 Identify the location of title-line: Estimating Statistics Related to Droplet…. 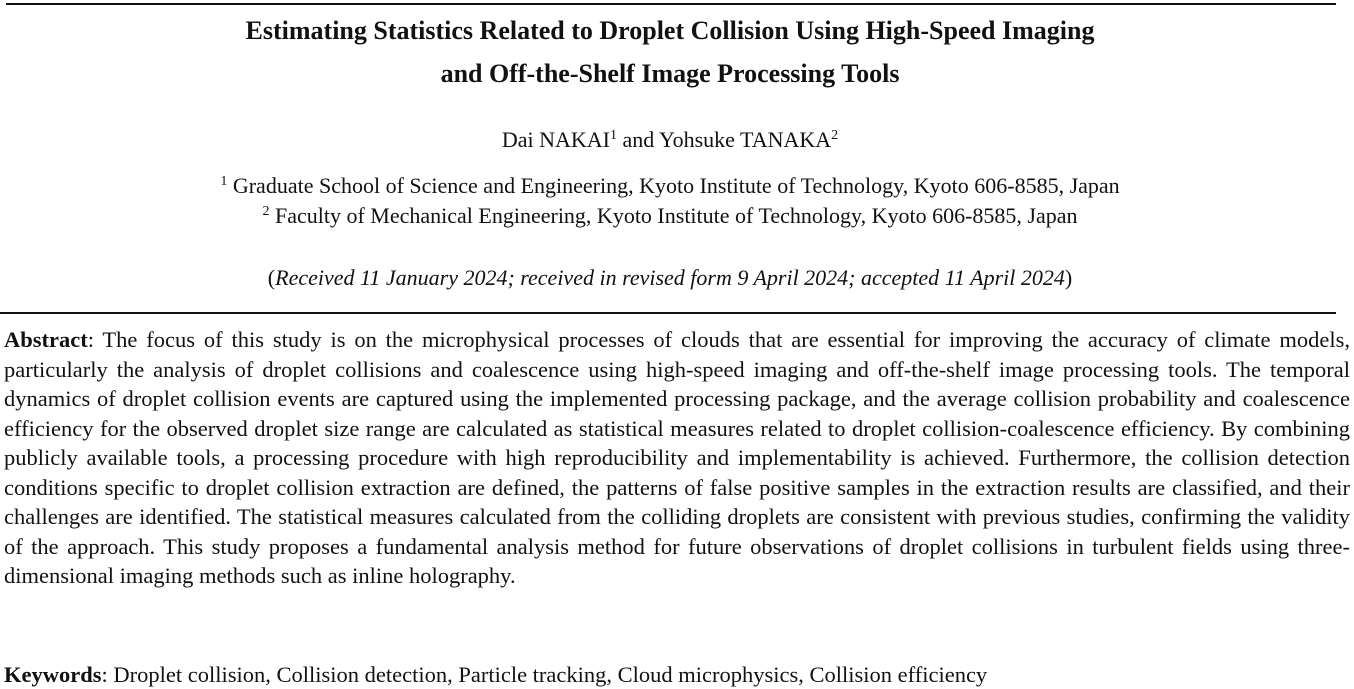
(670, 30).